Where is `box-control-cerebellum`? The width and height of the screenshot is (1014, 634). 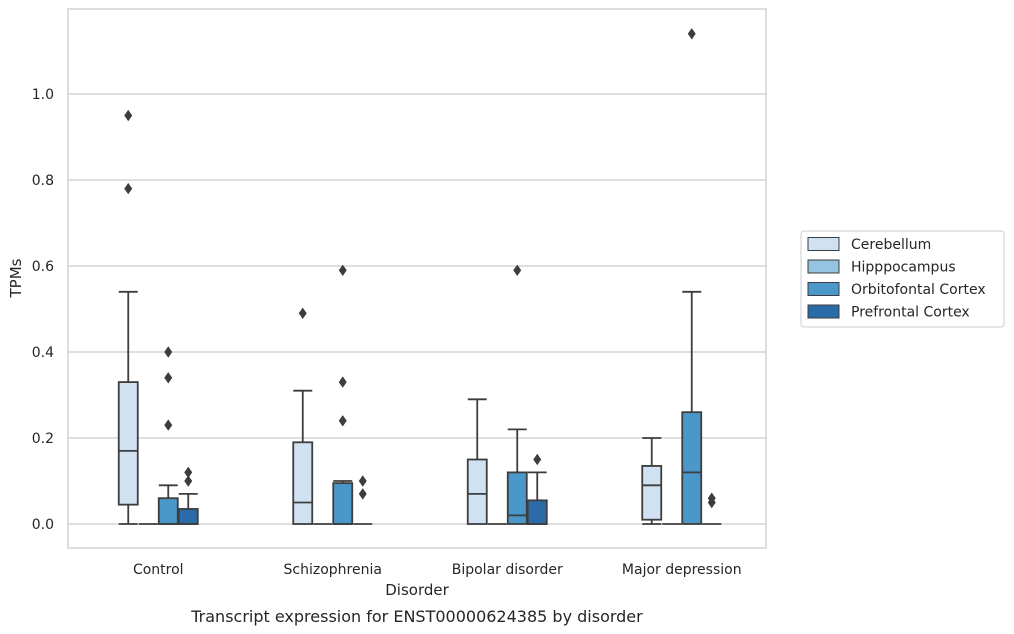
box-control-cerebellum is located at coordinates (128, 317).